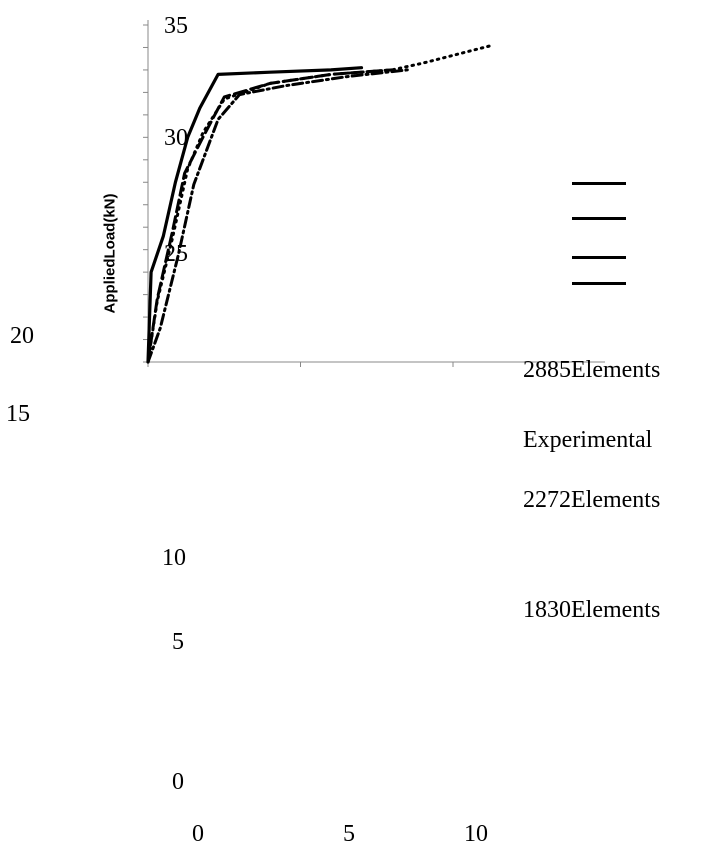 This screenshot has width=713, height=850. Describe the element at coordinates (178, 782) in the screenshot. I see `y-tick-label: 0` at that location.